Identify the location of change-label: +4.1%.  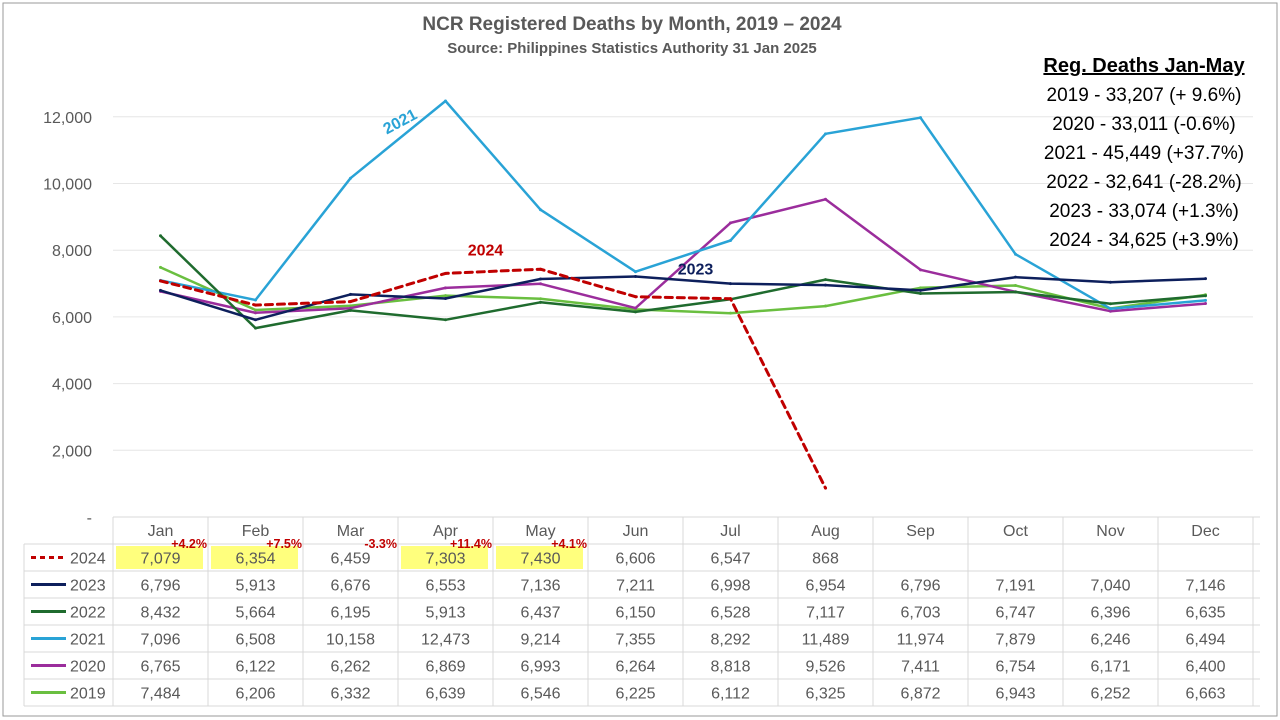
(569, 544).